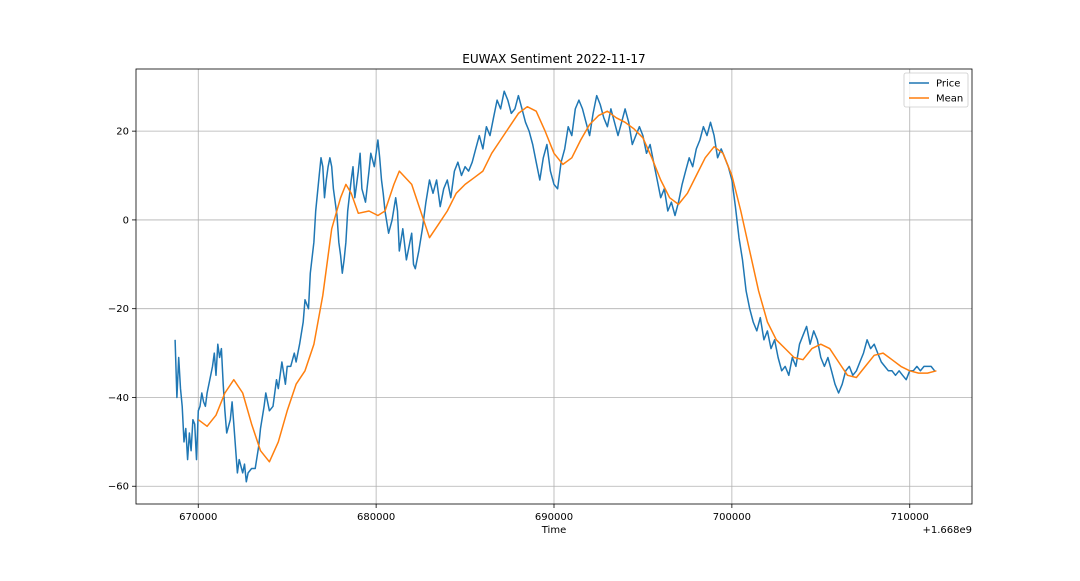 This screenshot has height=581, width=1080. I want to click on legend-label-mean: Mean, so click(949, 99).